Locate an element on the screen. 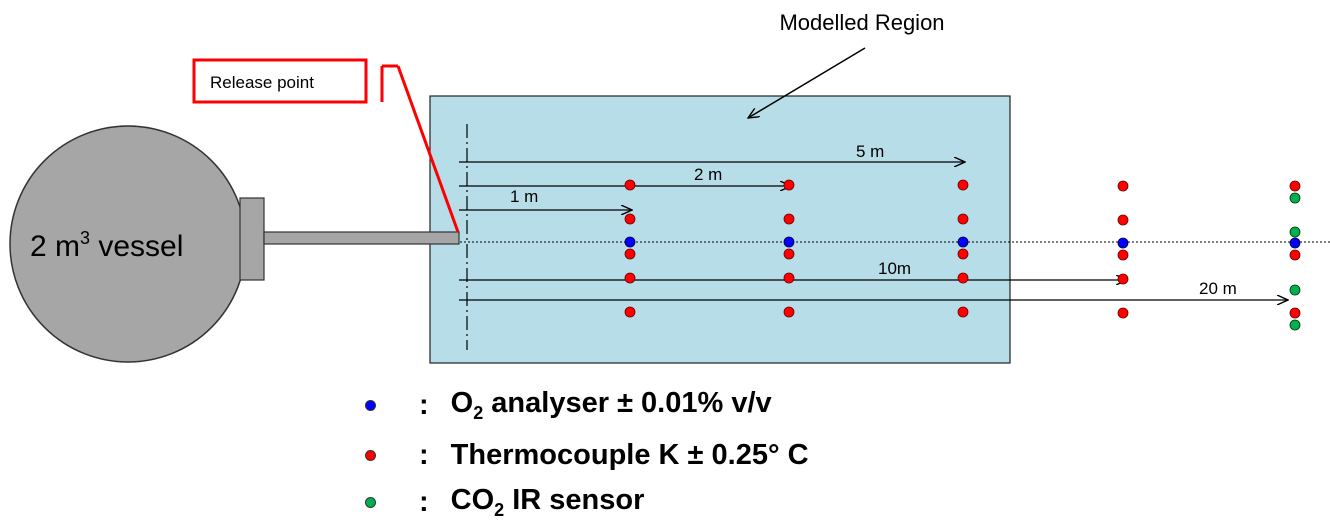  sensors-5m is located at coordinates (963, 248).